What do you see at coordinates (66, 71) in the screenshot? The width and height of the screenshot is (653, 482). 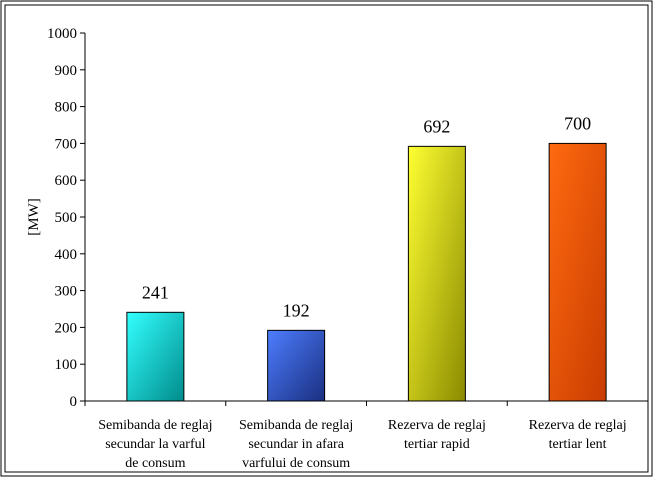 I see `y-tick-label: 900` at bounding box center [66, 71].